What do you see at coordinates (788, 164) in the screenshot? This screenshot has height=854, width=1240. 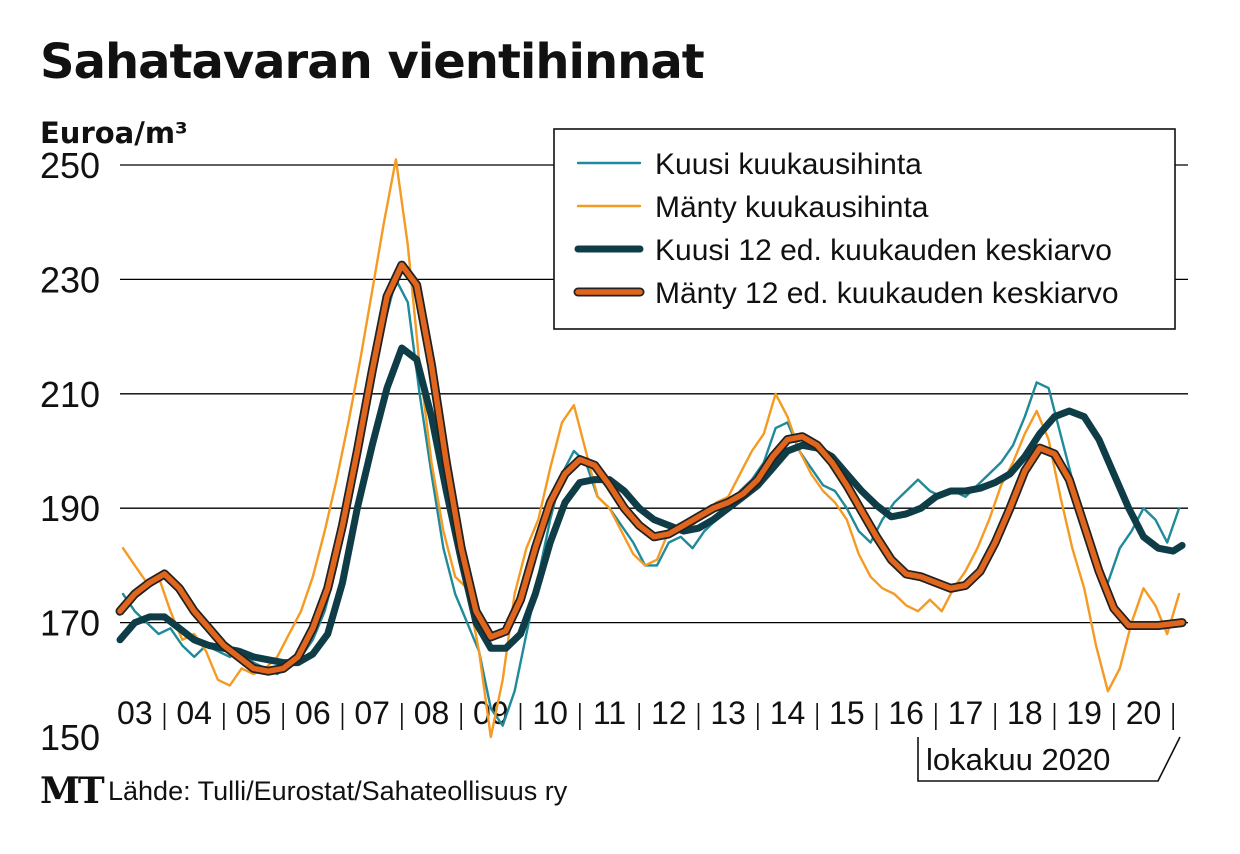 I see `legend-label-0: Kuusi kuukausihinta` at bounding box center [788, 164].